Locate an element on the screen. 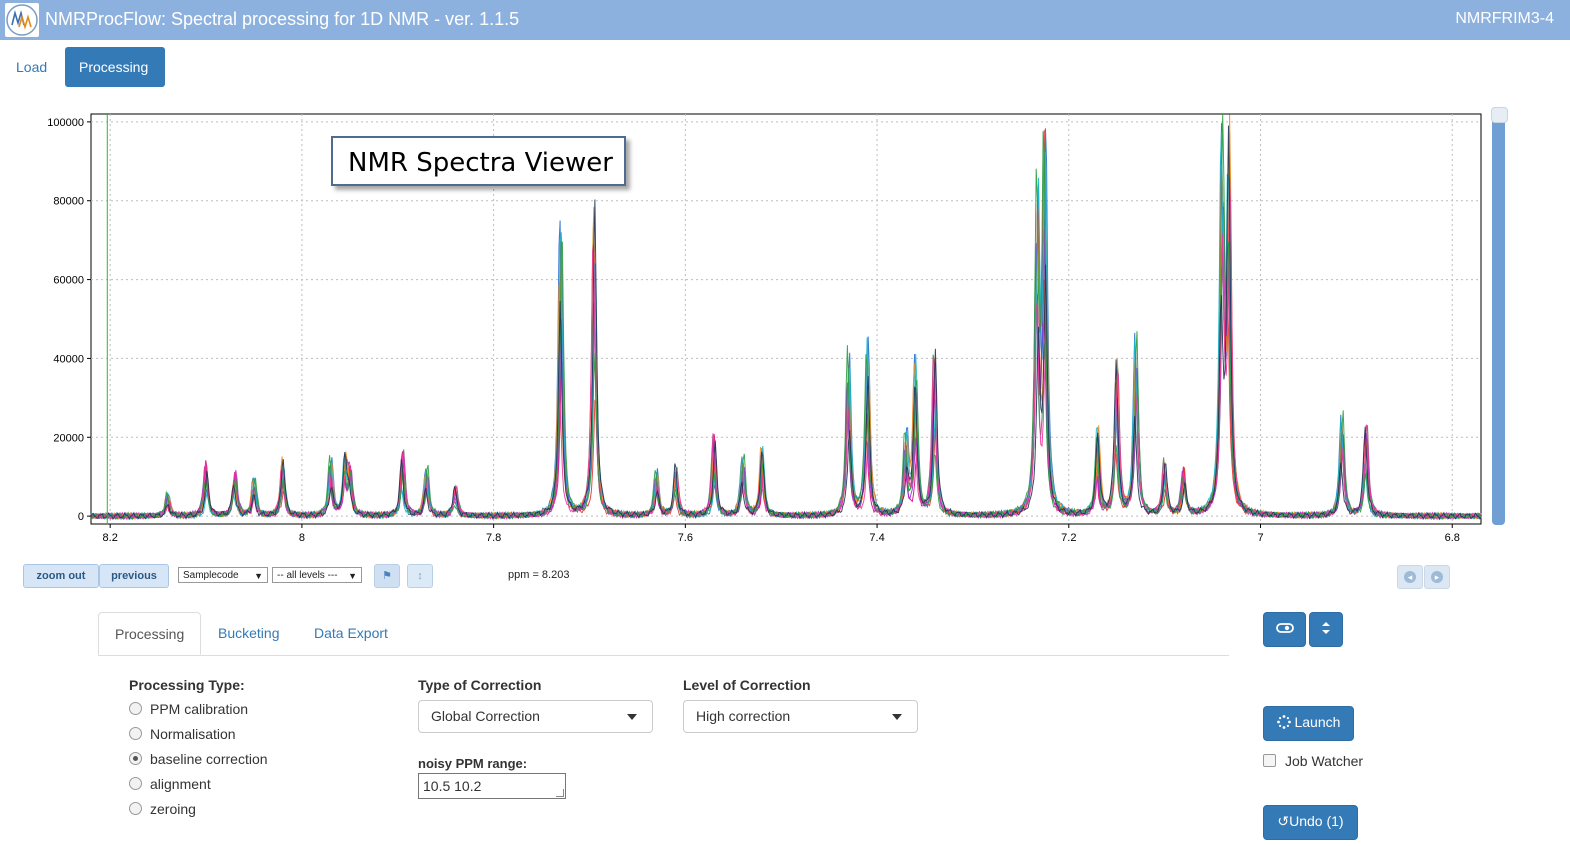 The height and width of the screenshot is (846, 1570). undo-icon: ↺ is located at coordinates (1283, 821).